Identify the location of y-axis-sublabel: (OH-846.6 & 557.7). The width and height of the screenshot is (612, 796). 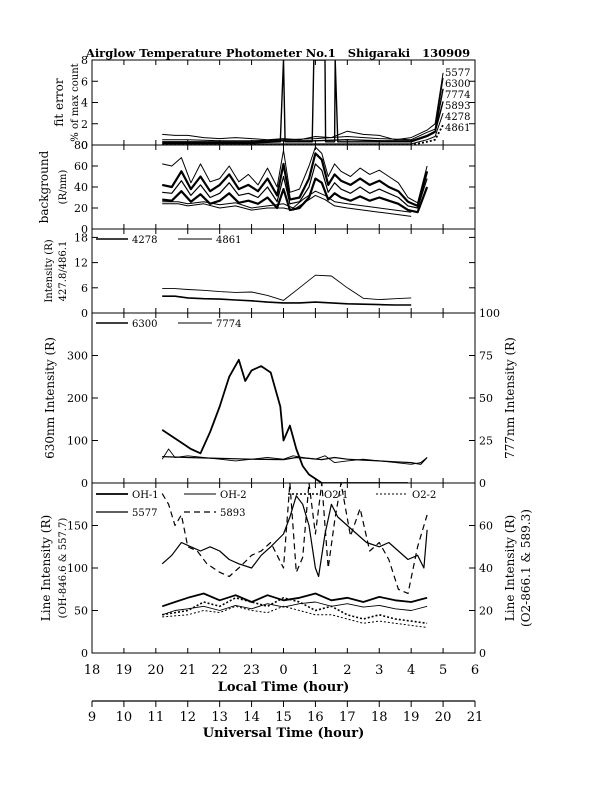
(63, 568).